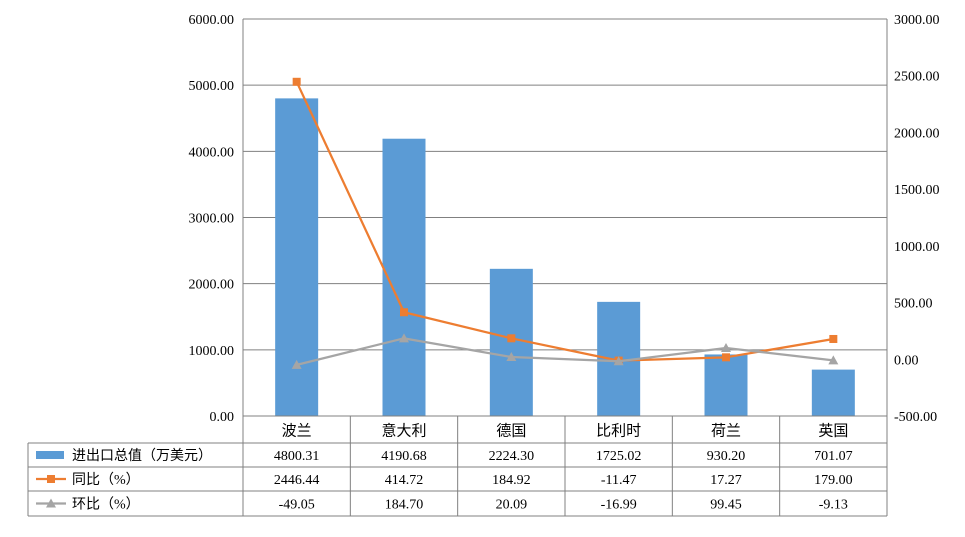 The height and width of the screenshot is (537, 965). What do you see at coordinates (403, 431) in the screenshot?
I see `category-label: 意大利` at bounding box center [403, 431].